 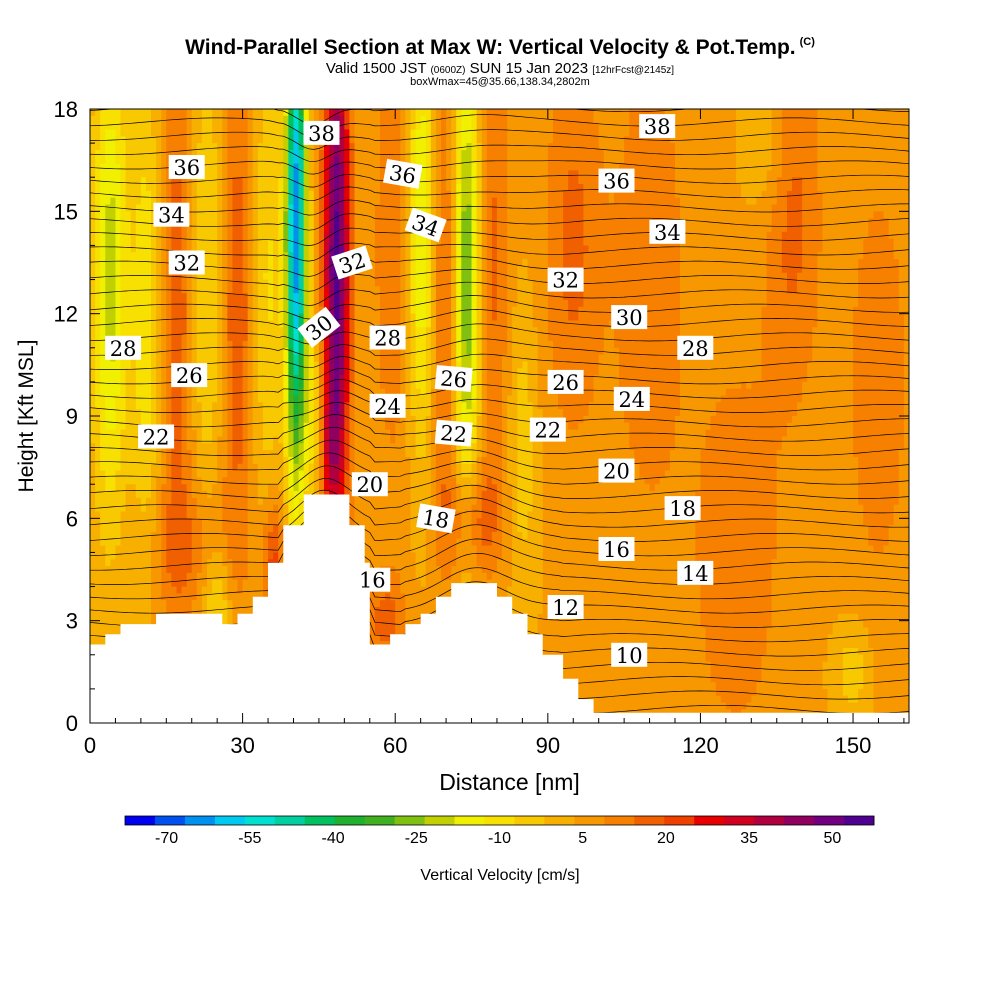 I want to click on colorbar-tick-label: 35, so click(x=749, y=838).